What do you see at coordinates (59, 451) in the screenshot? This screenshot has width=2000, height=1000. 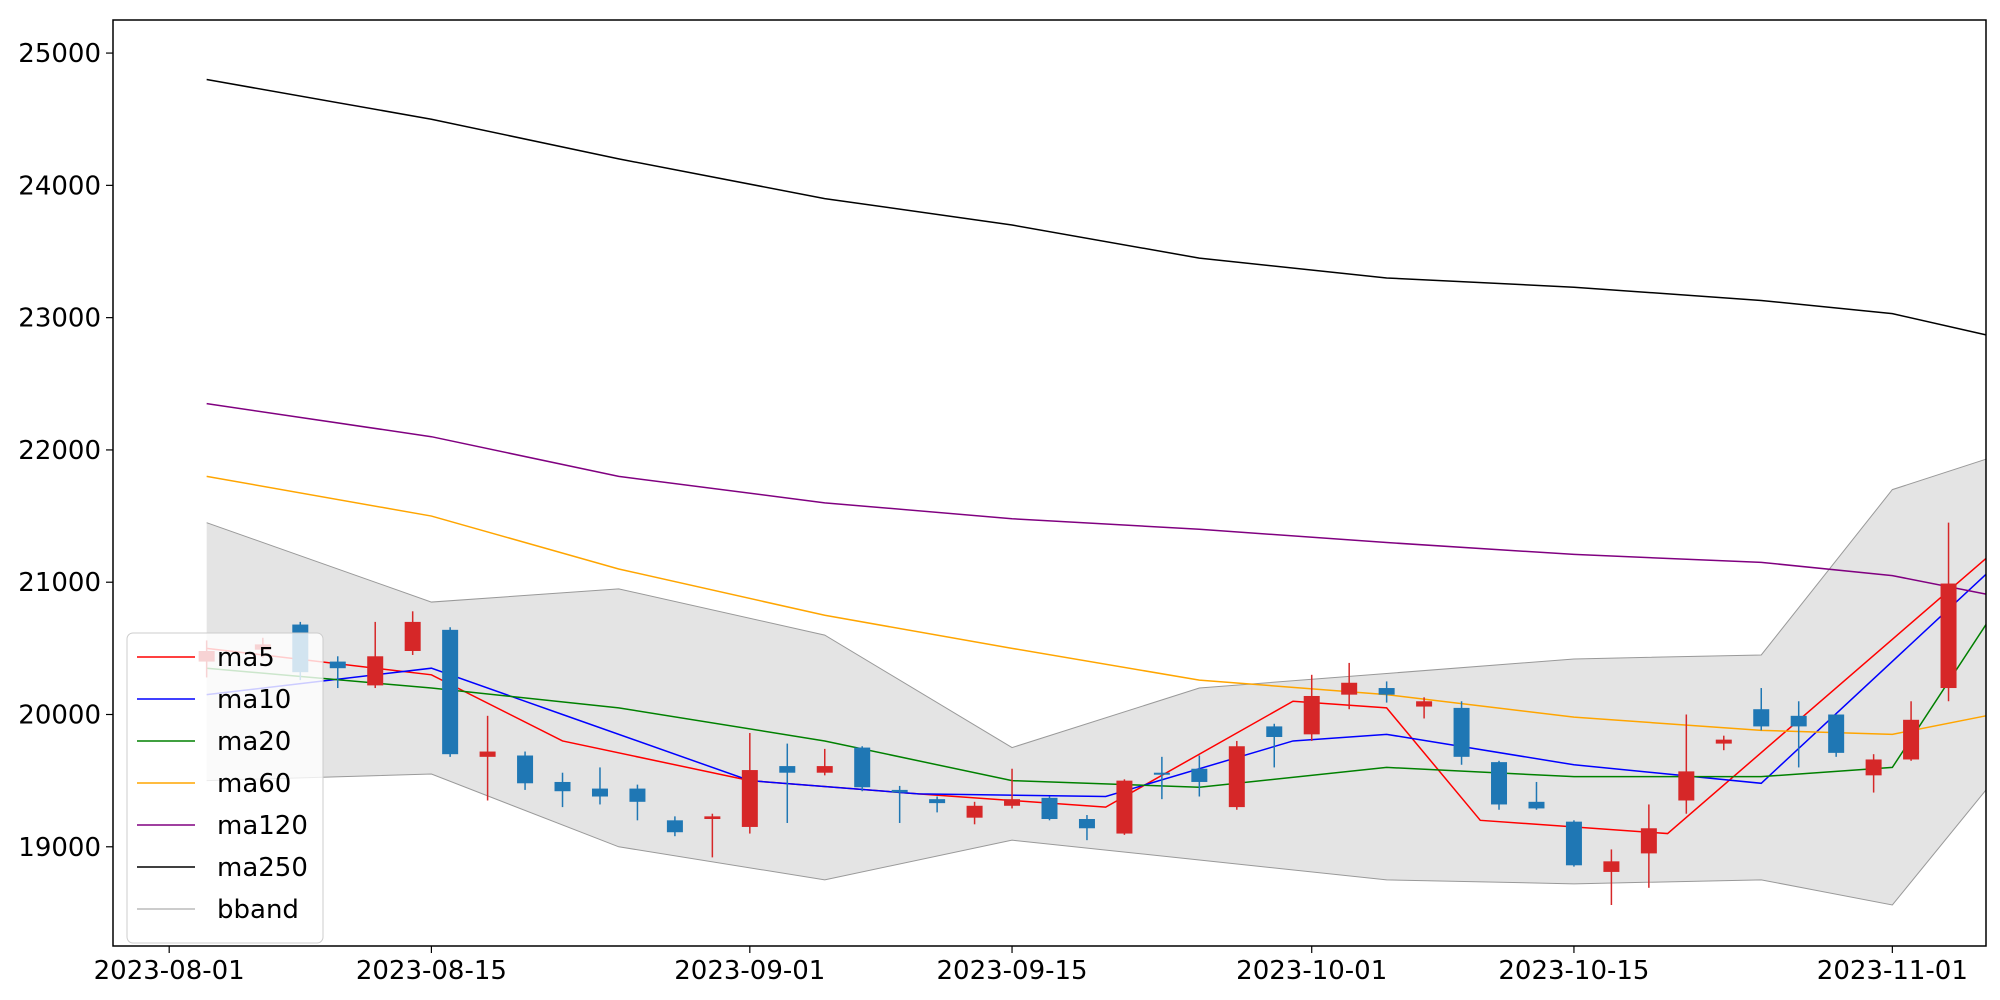 I see `y-tick-label: 22000` at bounding box center [59, 451].